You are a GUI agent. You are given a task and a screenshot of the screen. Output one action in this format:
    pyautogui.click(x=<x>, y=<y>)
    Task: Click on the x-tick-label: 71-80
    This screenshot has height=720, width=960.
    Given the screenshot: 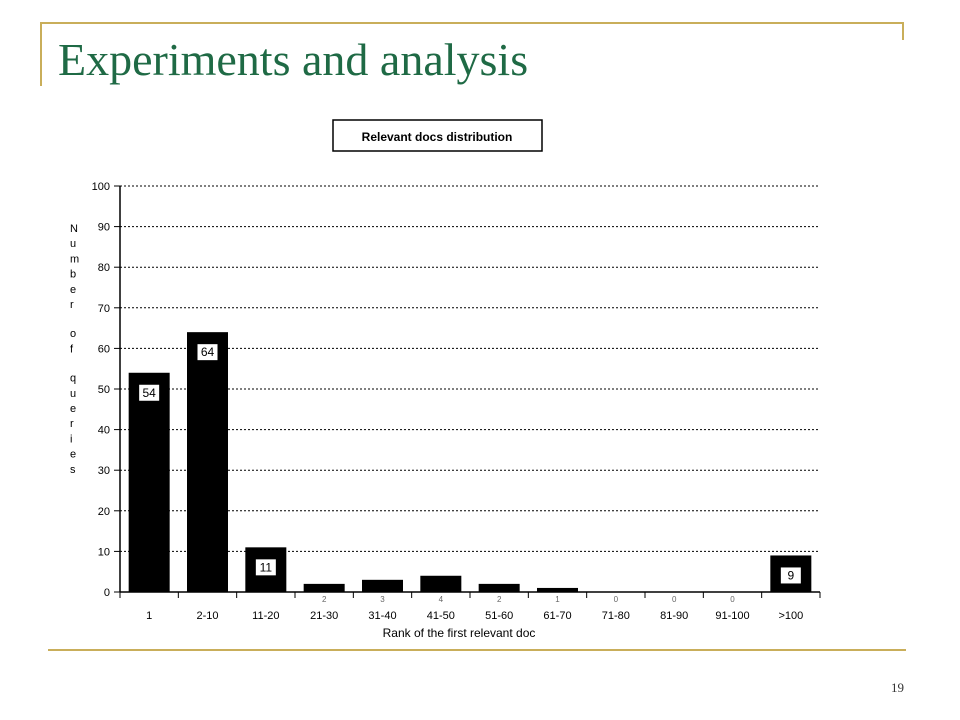 What is the action you would take?
    pyautogui.click(x=616, y=616)
    